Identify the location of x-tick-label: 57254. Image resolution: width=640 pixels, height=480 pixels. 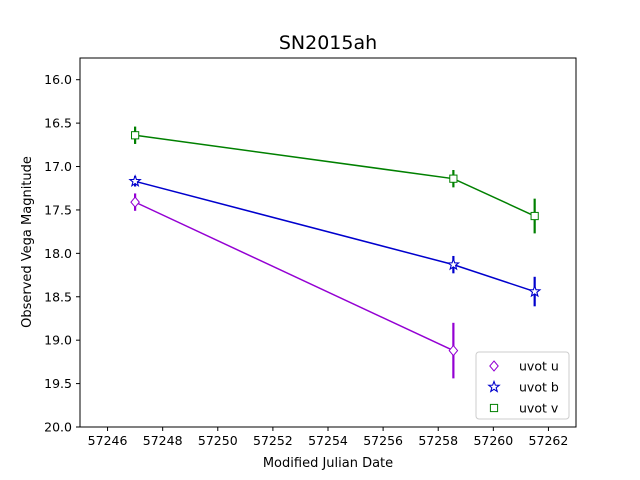
(328, 440).